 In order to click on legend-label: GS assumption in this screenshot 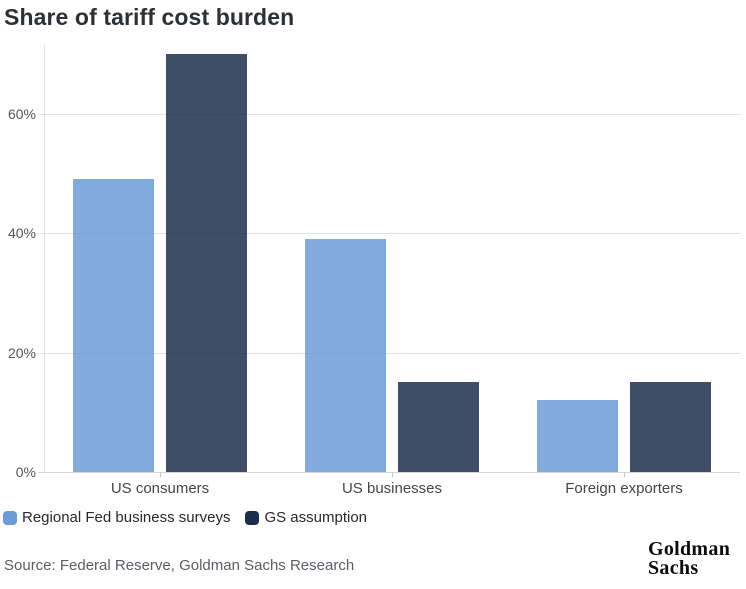, I will do `click(315, 517)`.